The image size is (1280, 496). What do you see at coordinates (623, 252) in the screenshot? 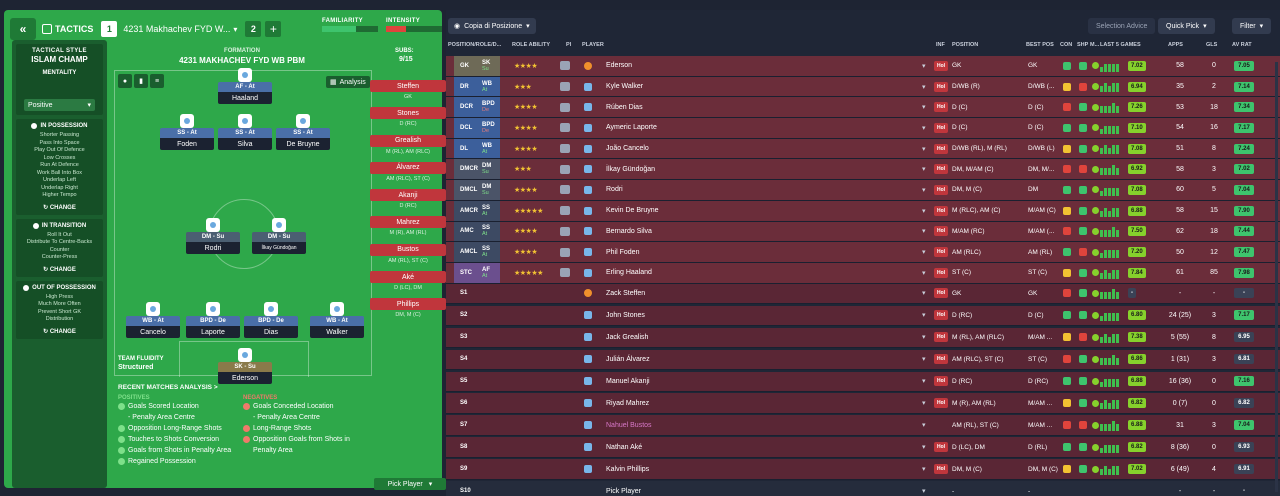
I see `player-name: Phil Foden` at bounding box center [623, 252].